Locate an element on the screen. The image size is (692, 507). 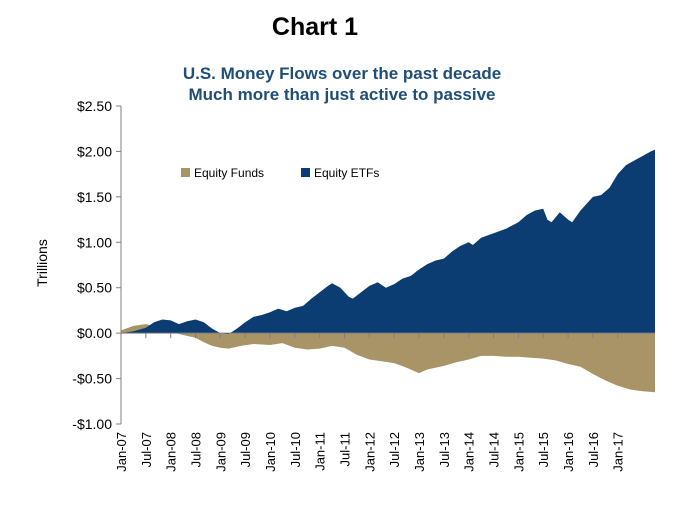
x-tick-label: Jul-14 is located at coordinates (494, 449).